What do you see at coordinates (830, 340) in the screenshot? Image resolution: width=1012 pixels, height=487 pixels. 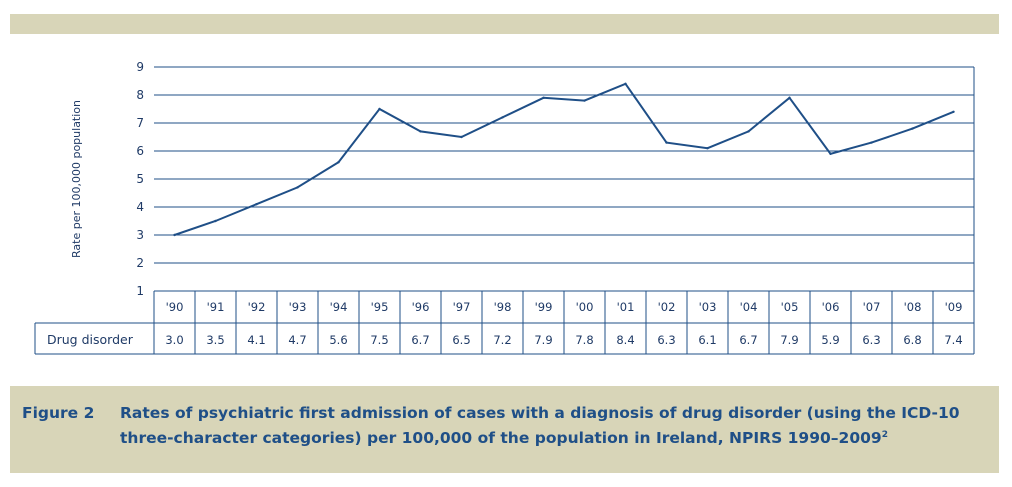 I see `data-value-label: 5.9` at bounding box center [830, 340].